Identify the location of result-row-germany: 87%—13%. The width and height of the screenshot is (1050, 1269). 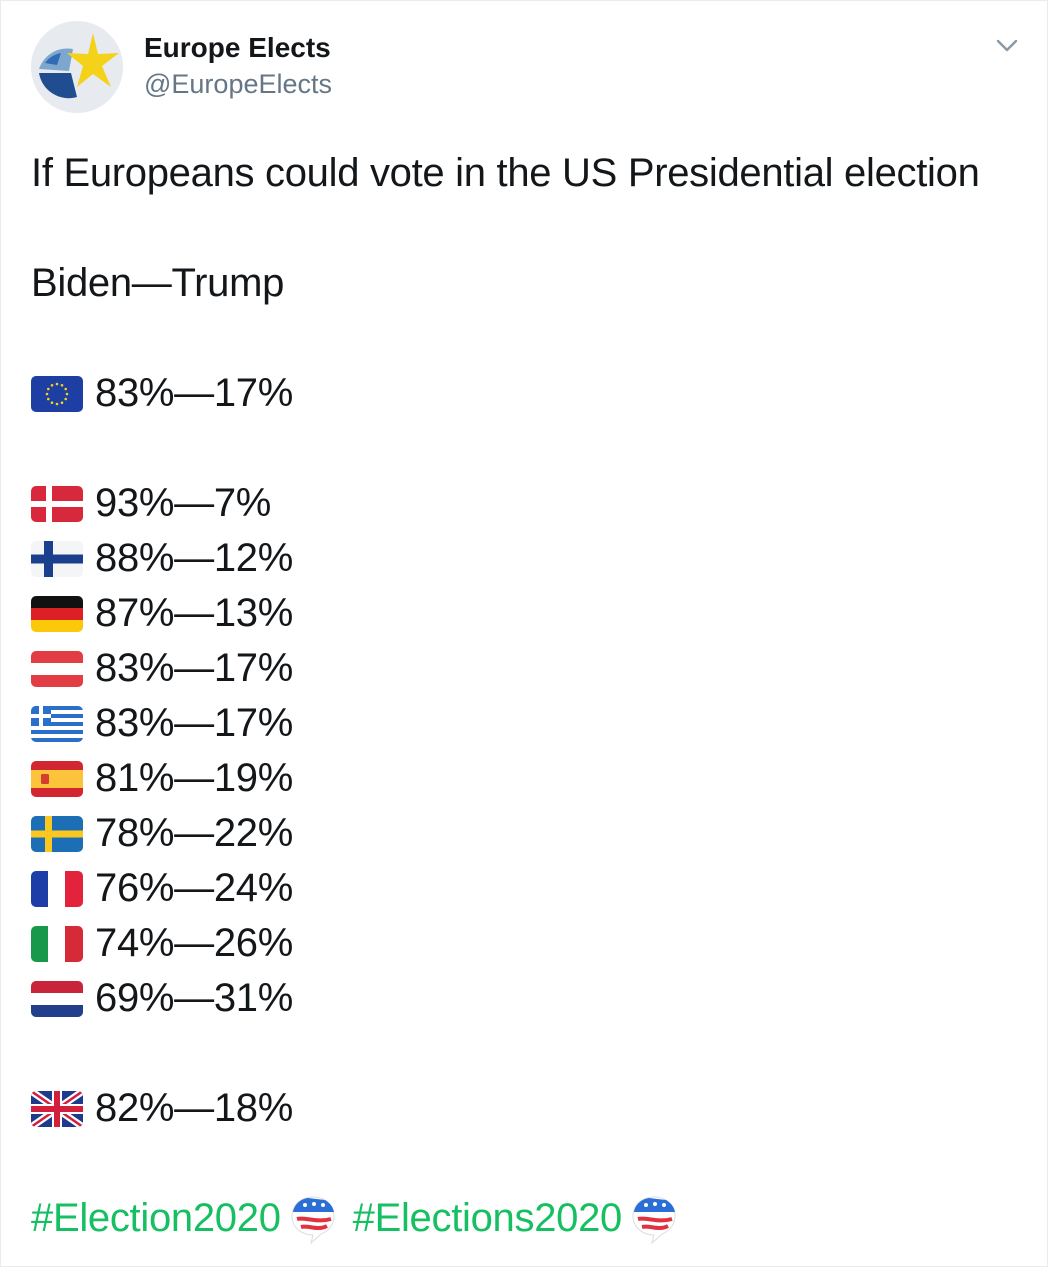
(531, 613).